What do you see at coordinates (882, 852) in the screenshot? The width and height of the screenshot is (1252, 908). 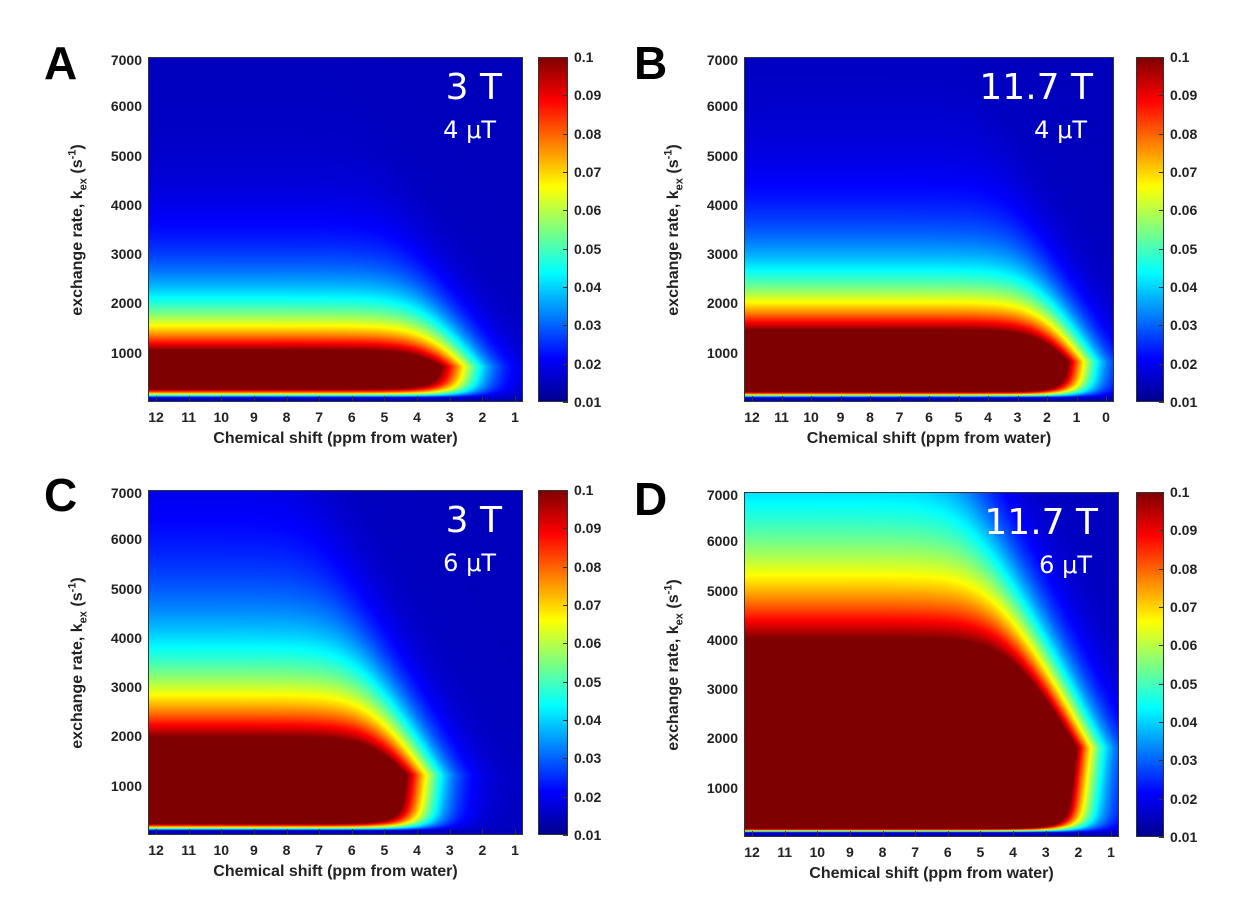 I see `x-tick-label: 8` at bounding box center [882, 852].